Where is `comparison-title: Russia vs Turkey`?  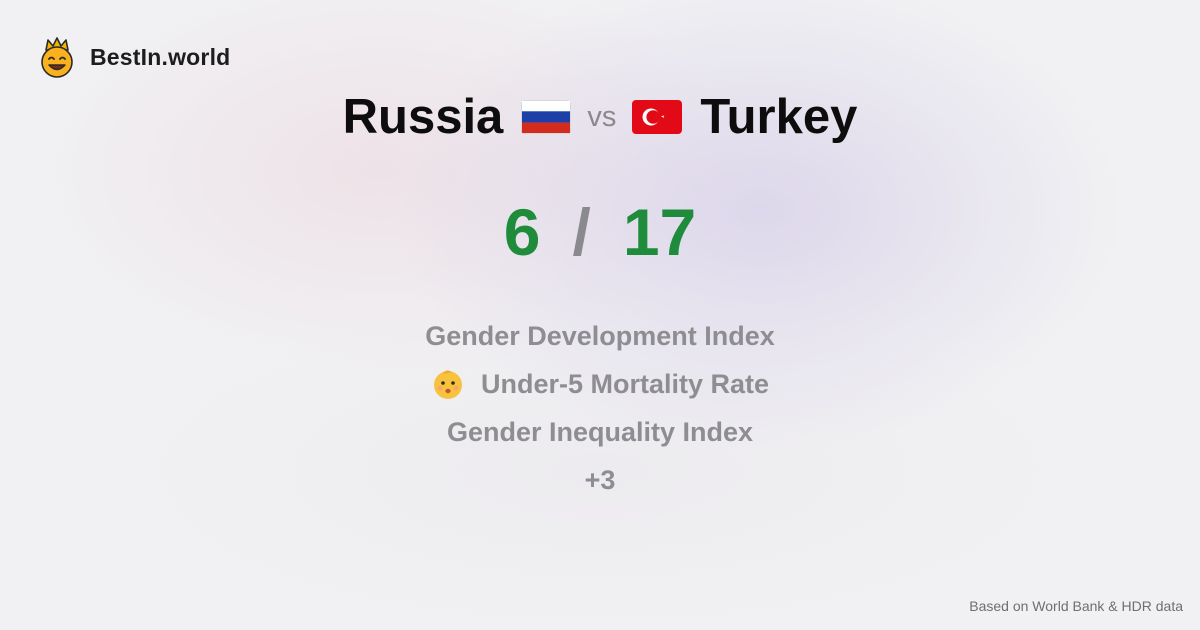 comparison-title: Russia vs Turkey is located at coordinates (600, 117).